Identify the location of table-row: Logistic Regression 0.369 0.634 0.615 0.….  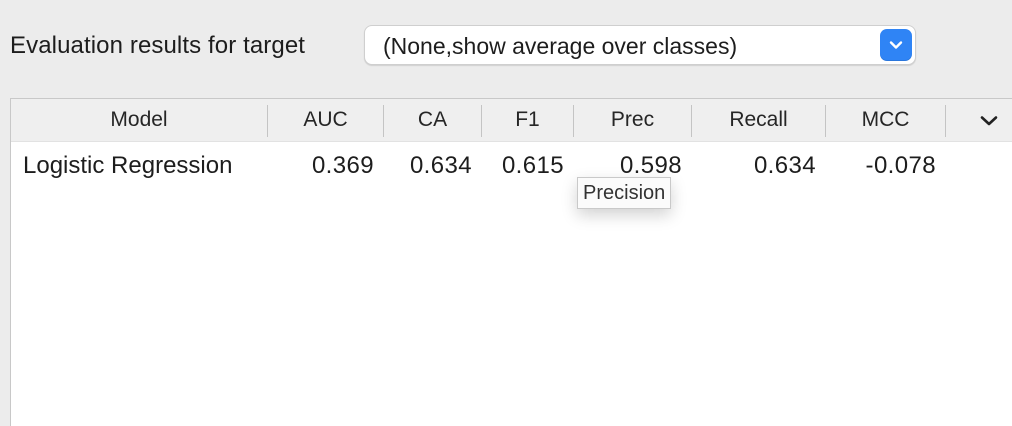
(511, 166).